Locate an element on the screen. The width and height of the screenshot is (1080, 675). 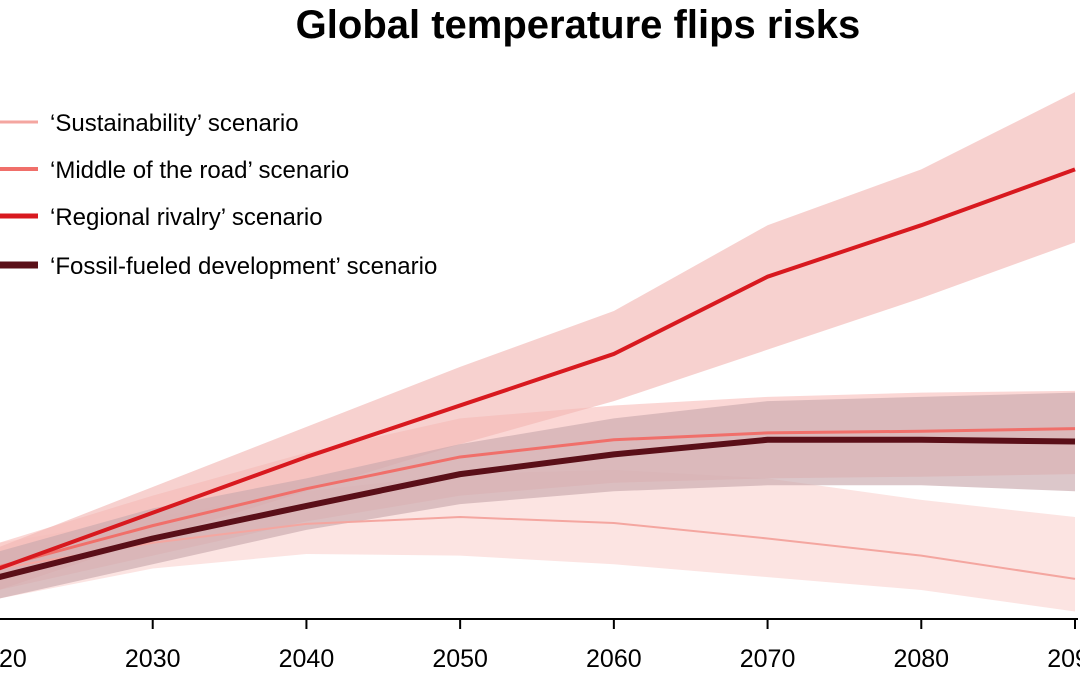
x-tick-label: 2050 is located at coordinates (460, 659).